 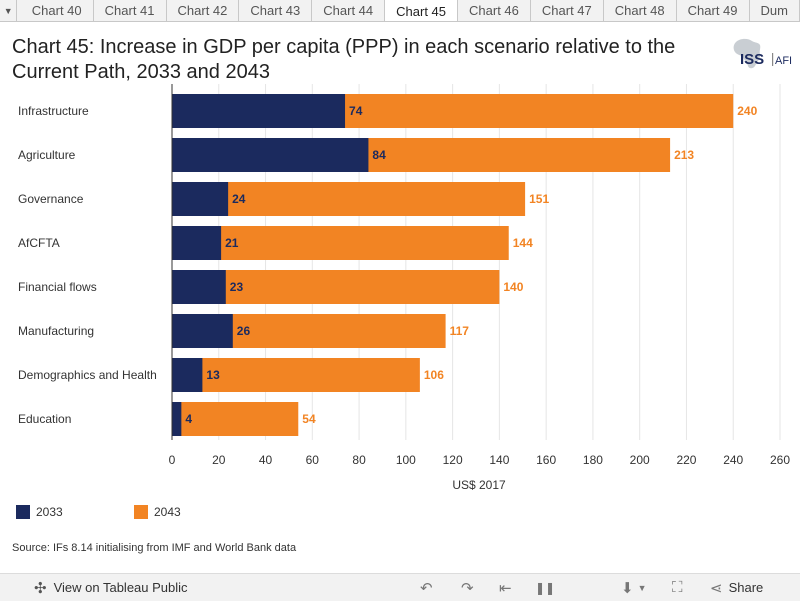 I want to click on data-label-2043: 140, so click(x=513, y=287).